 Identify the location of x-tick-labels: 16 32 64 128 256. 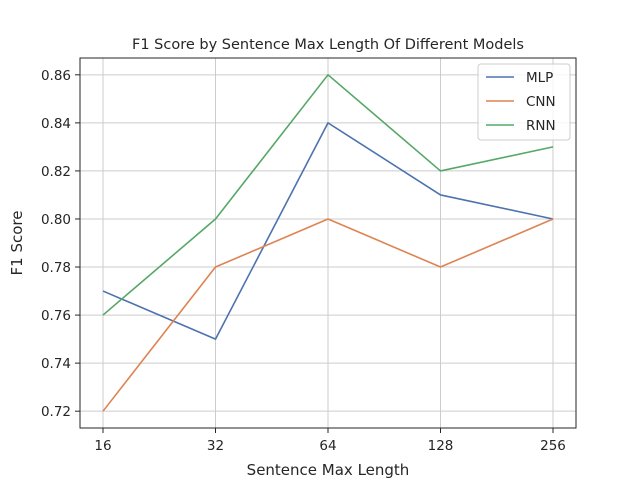
(330, 441).